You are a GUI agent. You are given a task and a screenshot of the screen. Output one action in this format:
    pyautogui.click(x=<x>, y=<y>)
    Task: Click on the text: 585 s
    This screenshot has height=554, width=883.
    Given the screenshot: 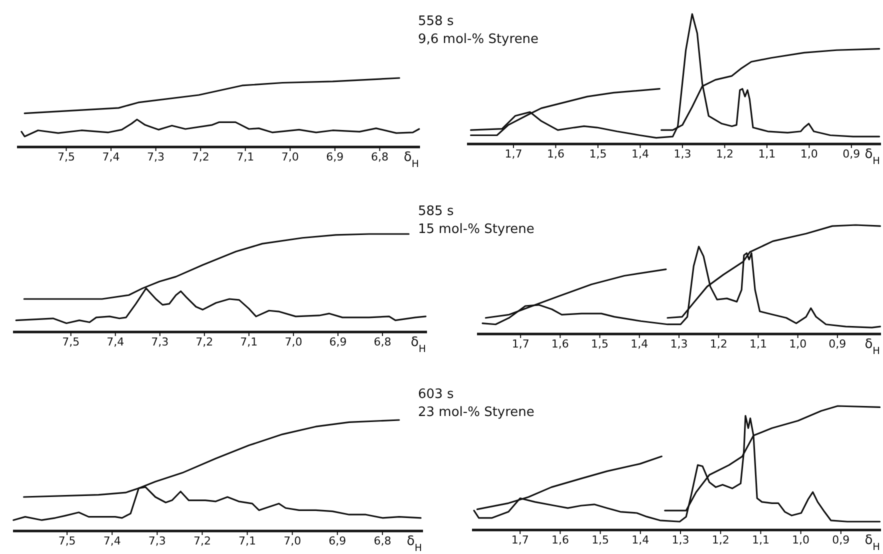 What is the action you would take?
    pyautogui.click(x=436, y=211)
    